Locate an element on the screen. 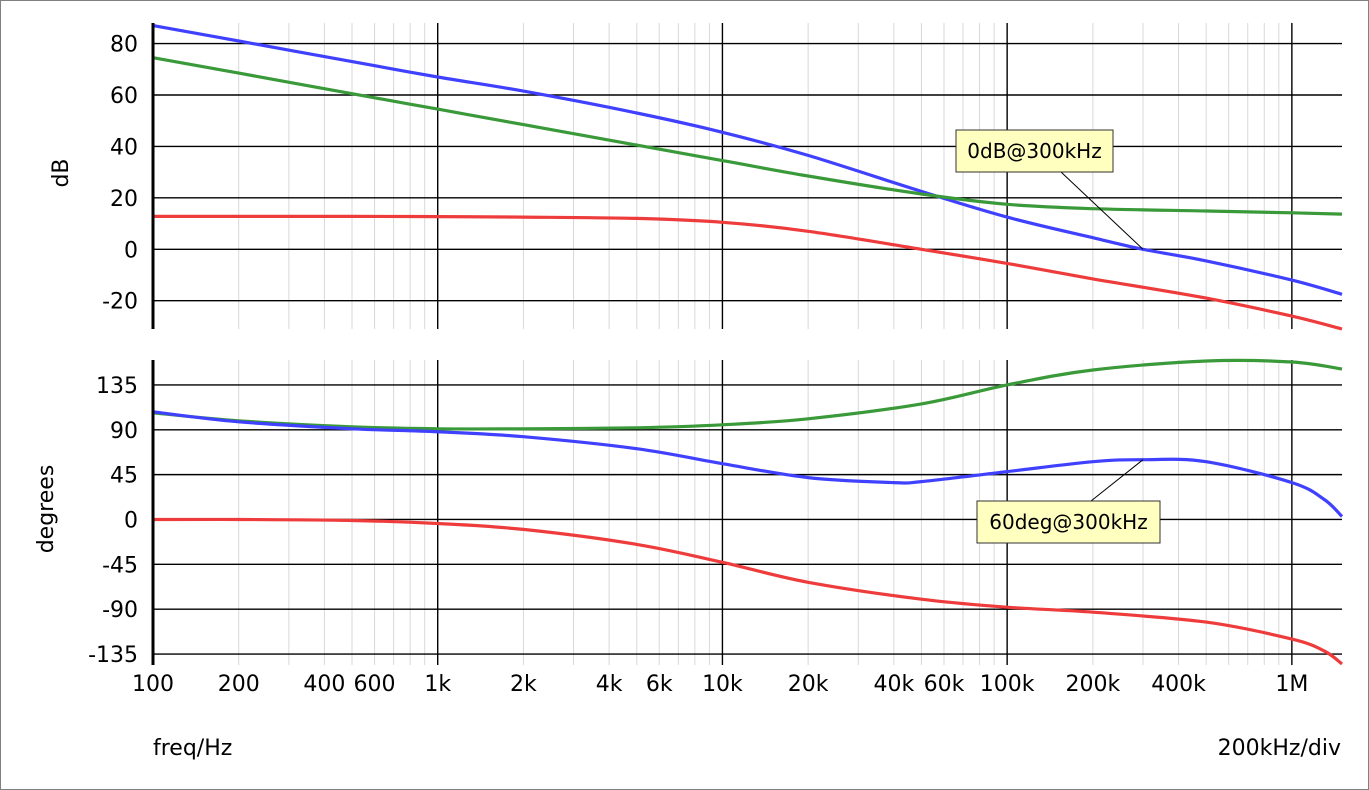  scale-per-division: 200kHz/div is located at coordinates (1279, 748).